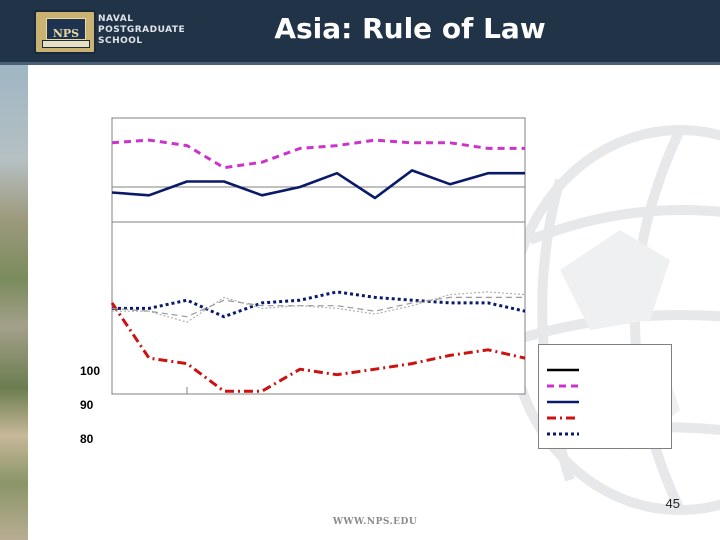 The height and width of the screenshot is (540, 720). I want to click on nps-logo: NPS NAVAL POSTGRADUATE SCHOOL, so click(110, 31).